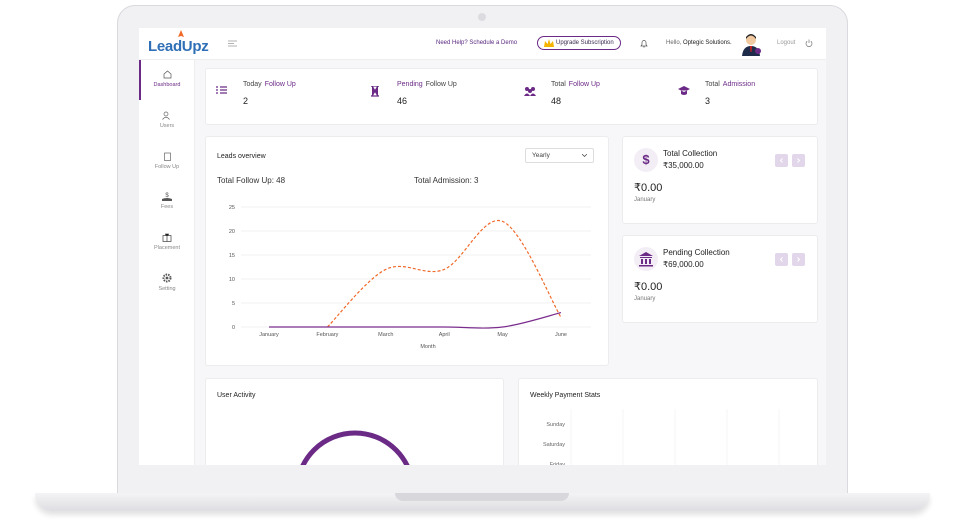  I want to click on laptop-notch, so click(482, 497).